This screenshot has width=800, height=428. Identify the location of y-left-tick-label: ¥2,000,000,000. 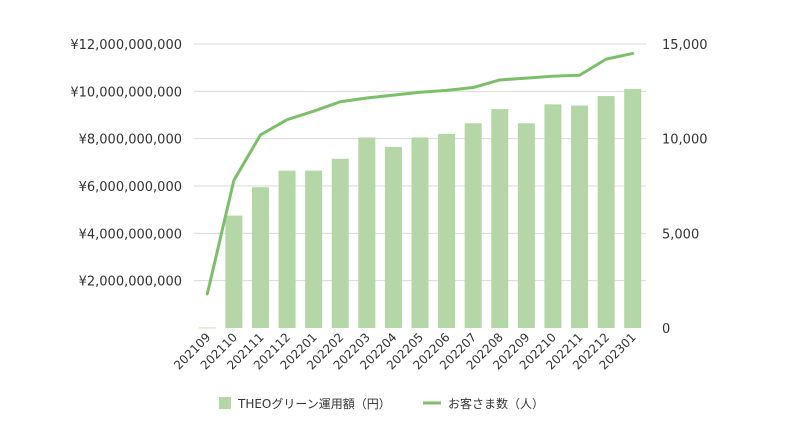
(130, 282).